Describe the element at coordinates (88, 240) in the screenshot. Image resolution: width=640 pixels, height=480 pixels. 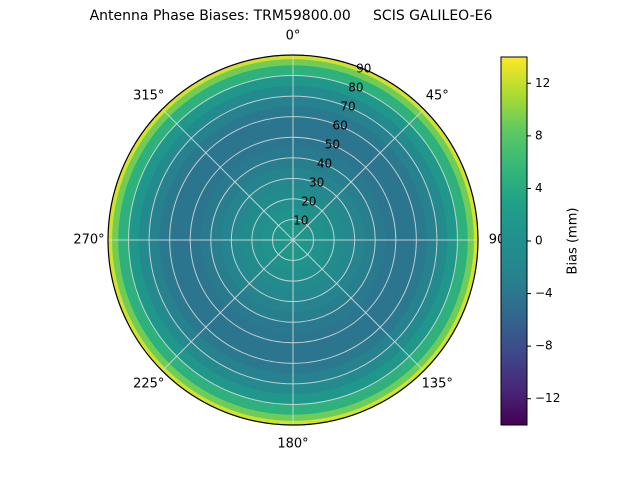
I see `angle-tick-label: 270°` at that location.